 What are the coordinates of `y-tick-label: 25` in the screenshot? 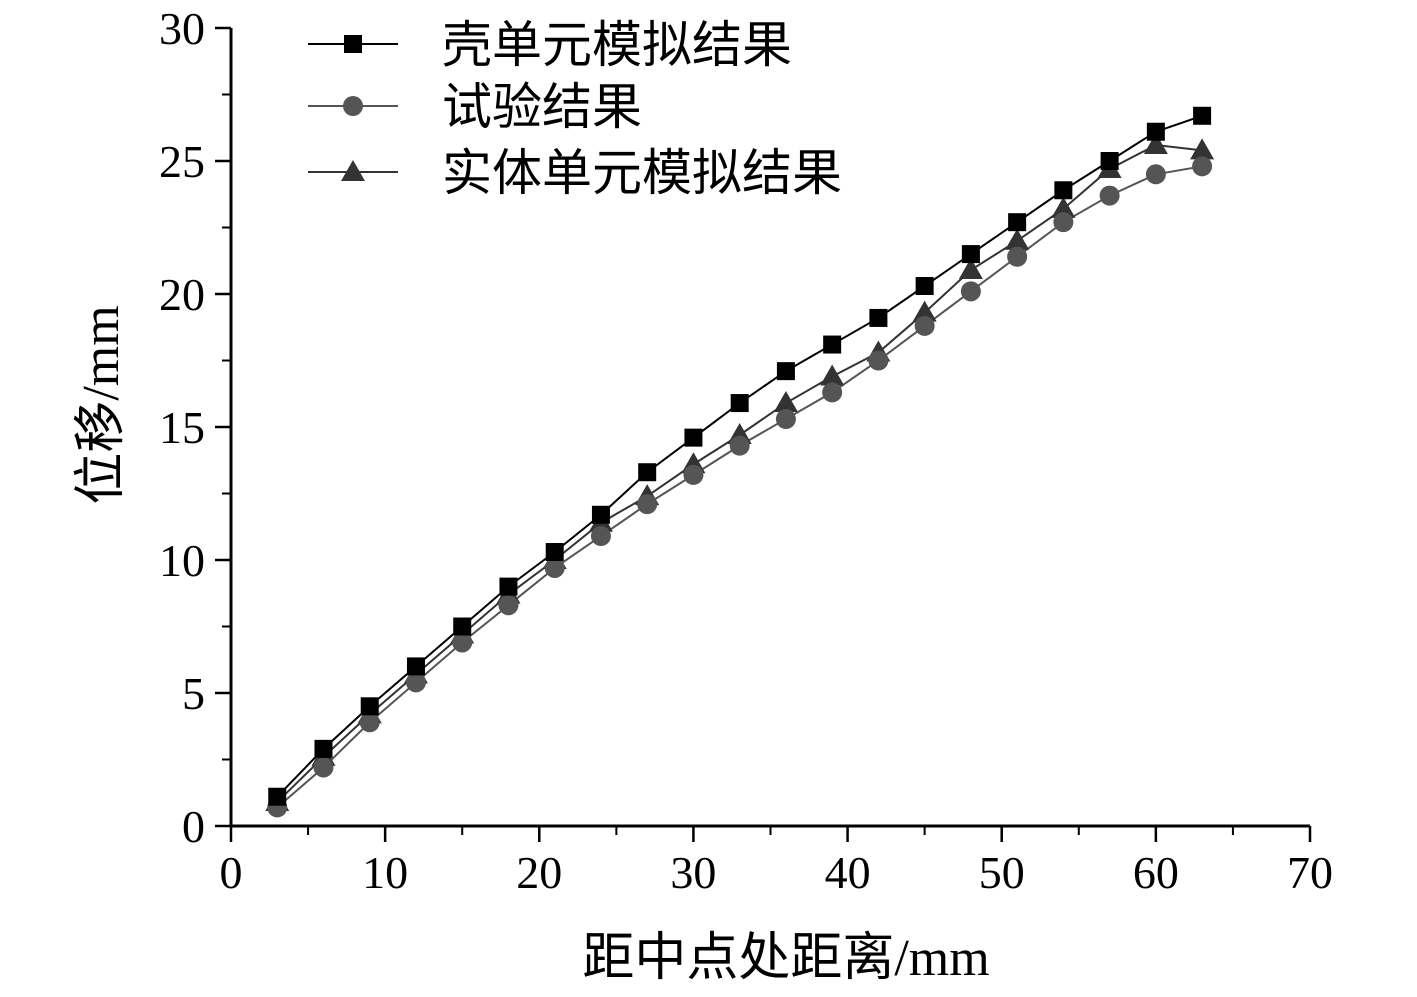 It's located at (182, 161).